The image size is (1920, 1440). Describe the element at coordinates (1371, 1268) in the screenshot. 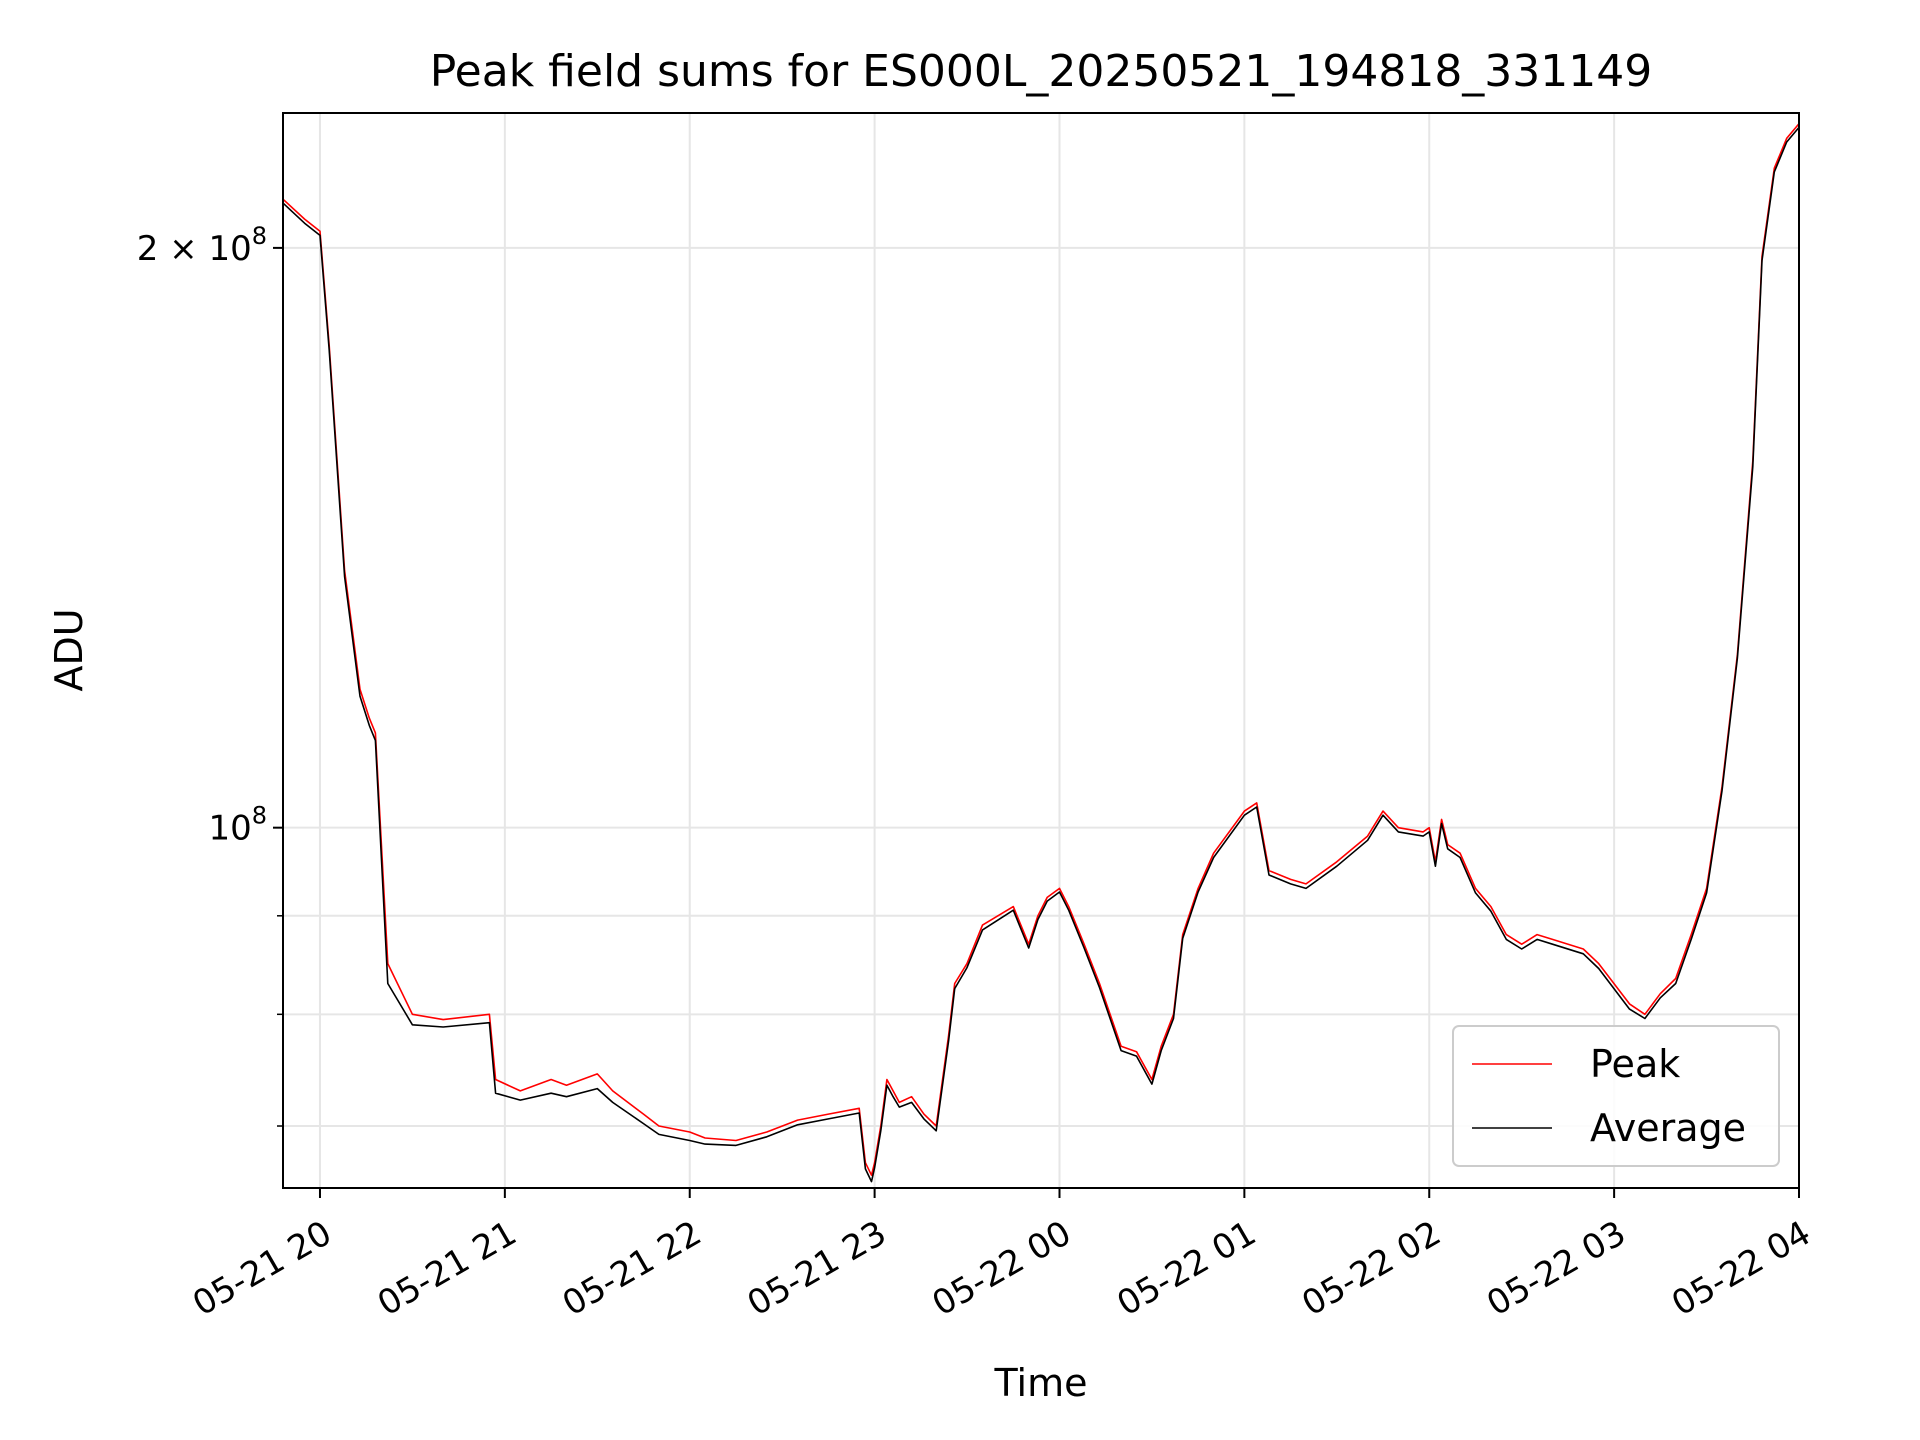

I see `x-tick-label: 05-22 02` at that location.